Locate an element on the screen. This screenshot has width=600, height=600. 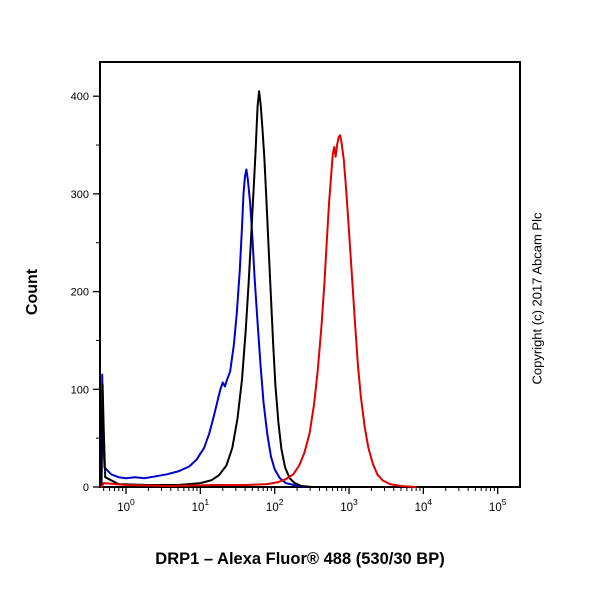
svg-text: 10¹ is located at coordinates (201, 505).